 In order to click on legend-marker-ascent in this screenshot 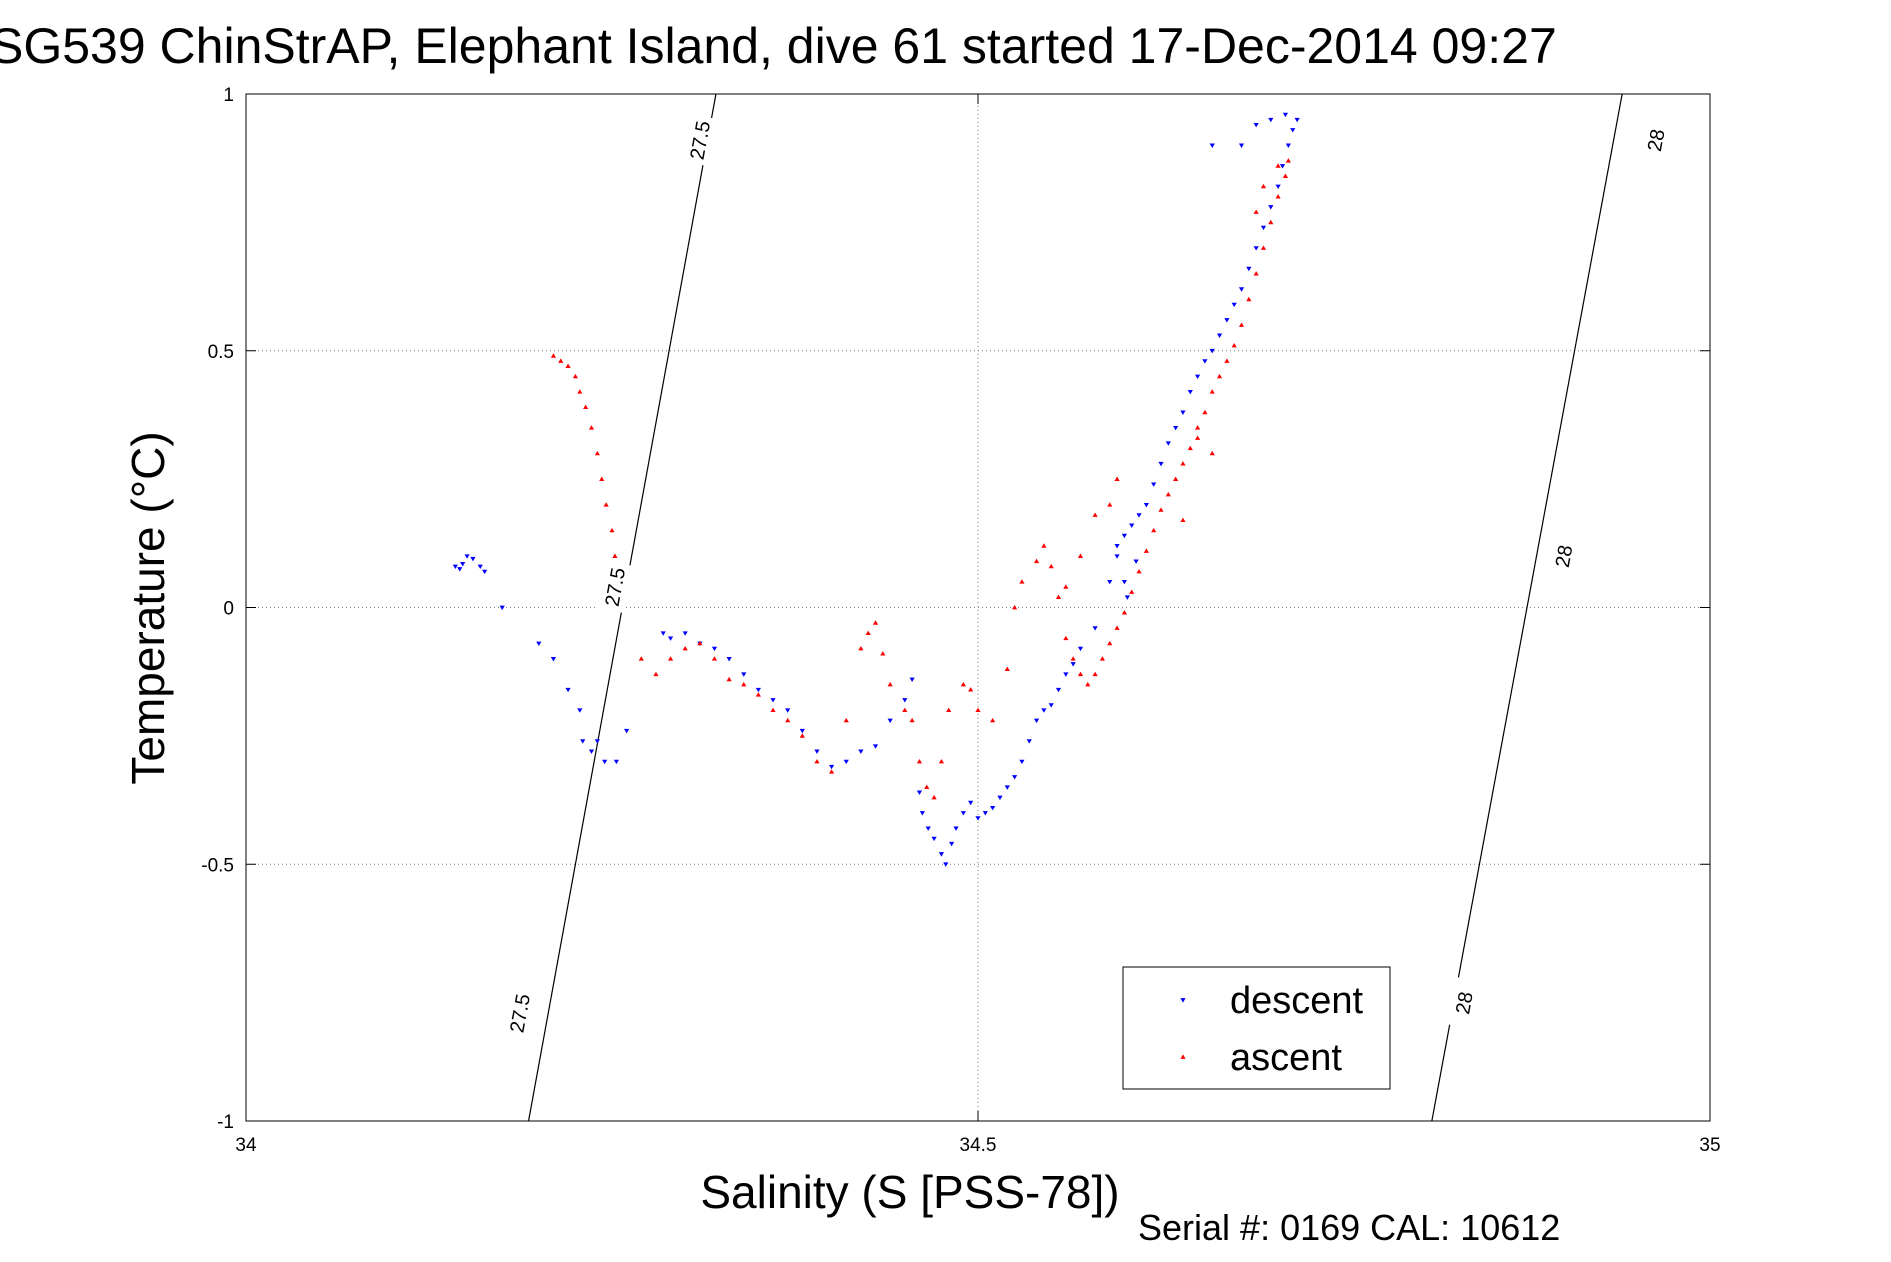, I will do `click(1183, 1056)`.